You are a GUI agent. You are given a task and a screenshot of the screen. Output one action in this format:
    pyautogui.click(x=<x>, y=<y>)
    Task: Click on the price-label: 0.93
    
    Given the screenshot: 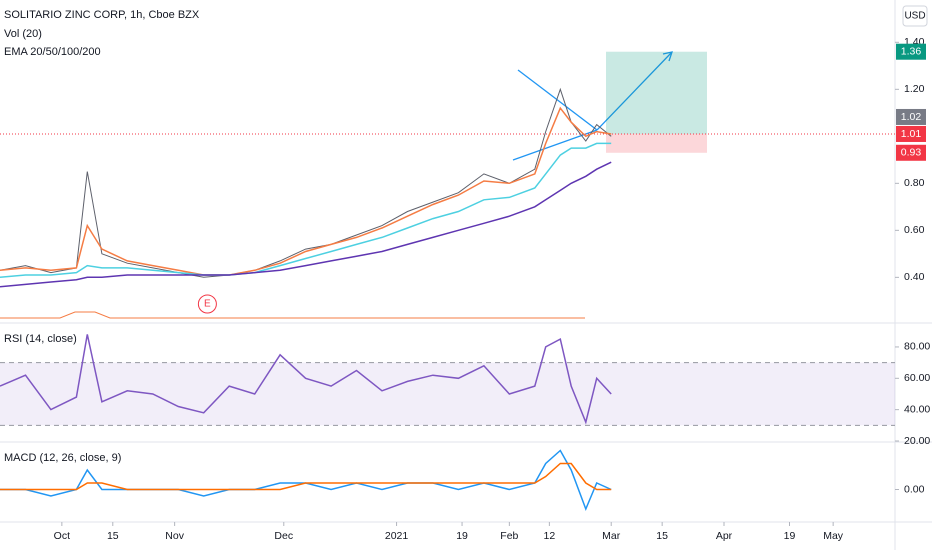 What is the action you would take?
    pyautogui.click(x=911, y=153)
    